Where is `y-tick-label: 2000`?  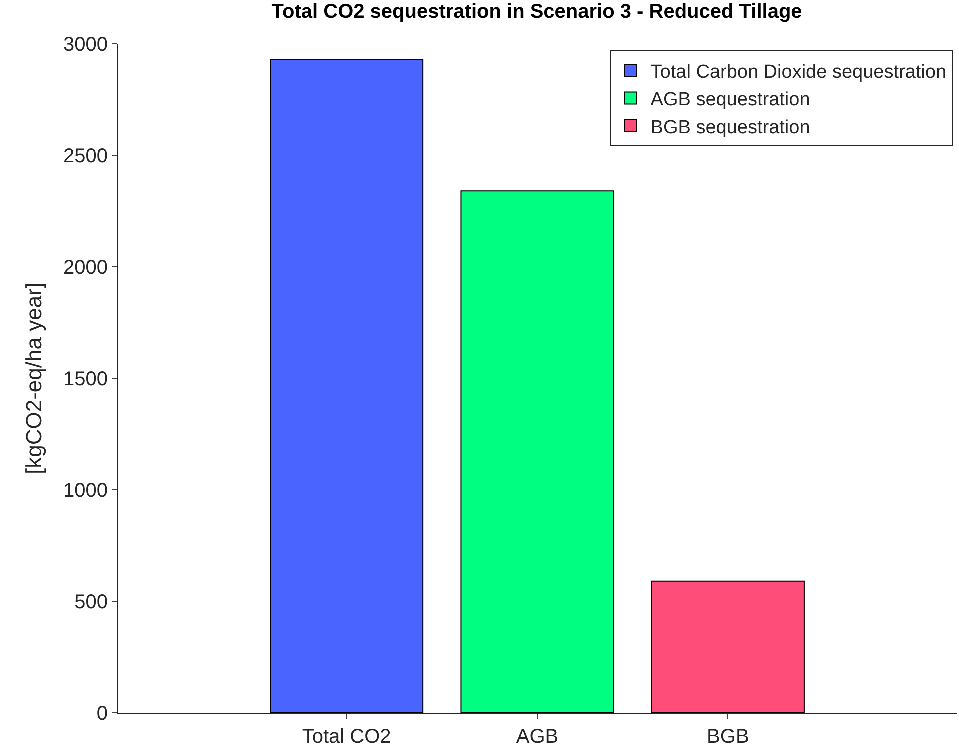 y-tick-label: 2000 is located at coordinates (86, 268).